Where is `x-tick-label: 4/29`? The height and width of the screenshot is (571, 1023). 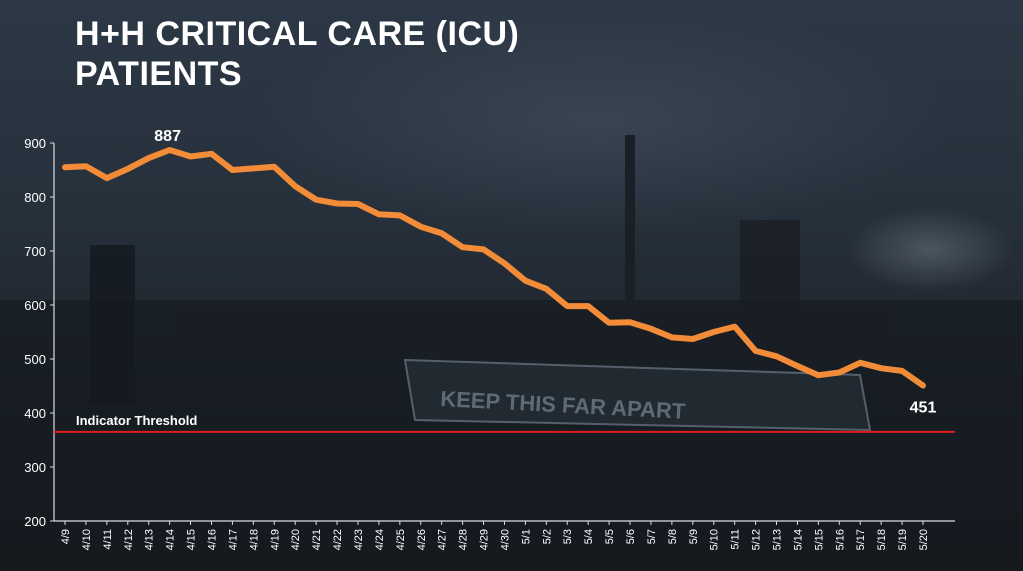
x-tick-label: 4/29 is located at coordinates (485, 539).